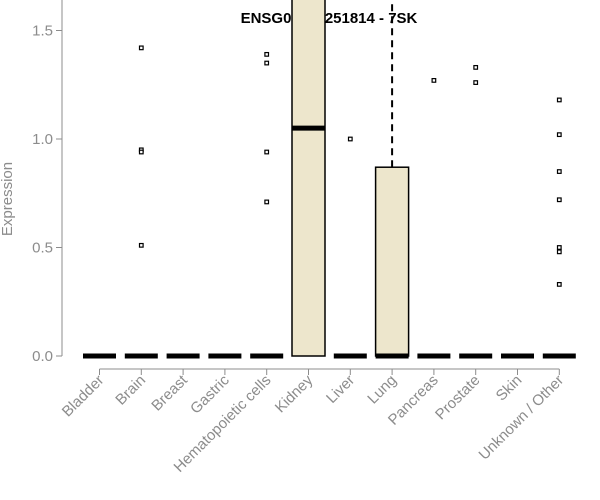  What do you see at coordinates (42, 31) in the screenshot?
I see `y-tick-label: 1.5` at bounding box center [42, 31].